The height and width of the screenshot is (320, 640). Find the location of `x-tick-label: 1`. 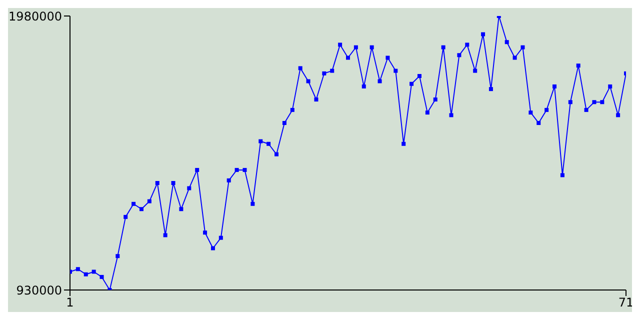

x-tick-label: 1 is located at coordinates (70, 303).